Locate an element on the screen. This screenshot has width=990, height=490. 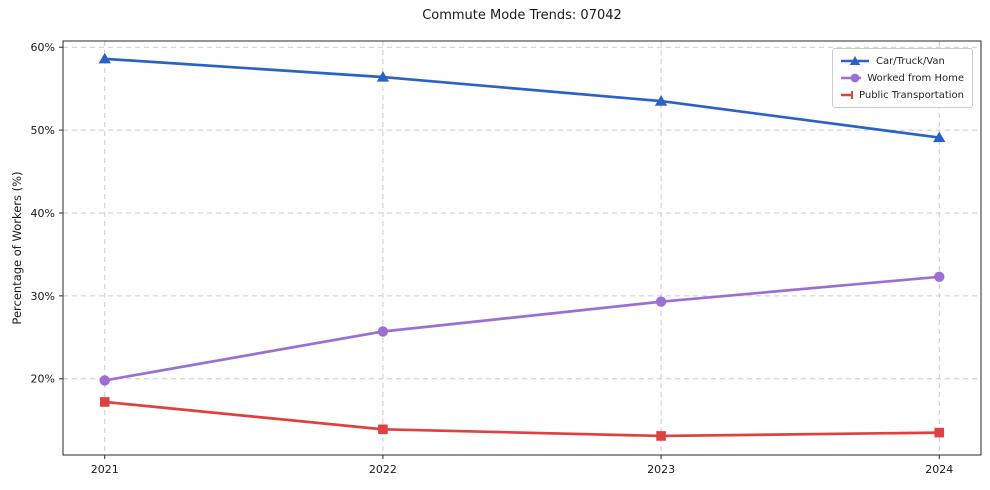
legend-circle-marker-icon is located at coordinates (851, 78).